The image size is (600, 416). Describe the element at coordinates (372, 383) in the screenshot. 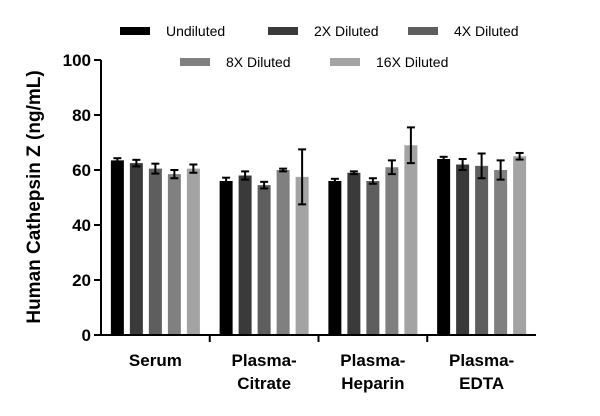

I see `x-category-label: Heparin` at that location.